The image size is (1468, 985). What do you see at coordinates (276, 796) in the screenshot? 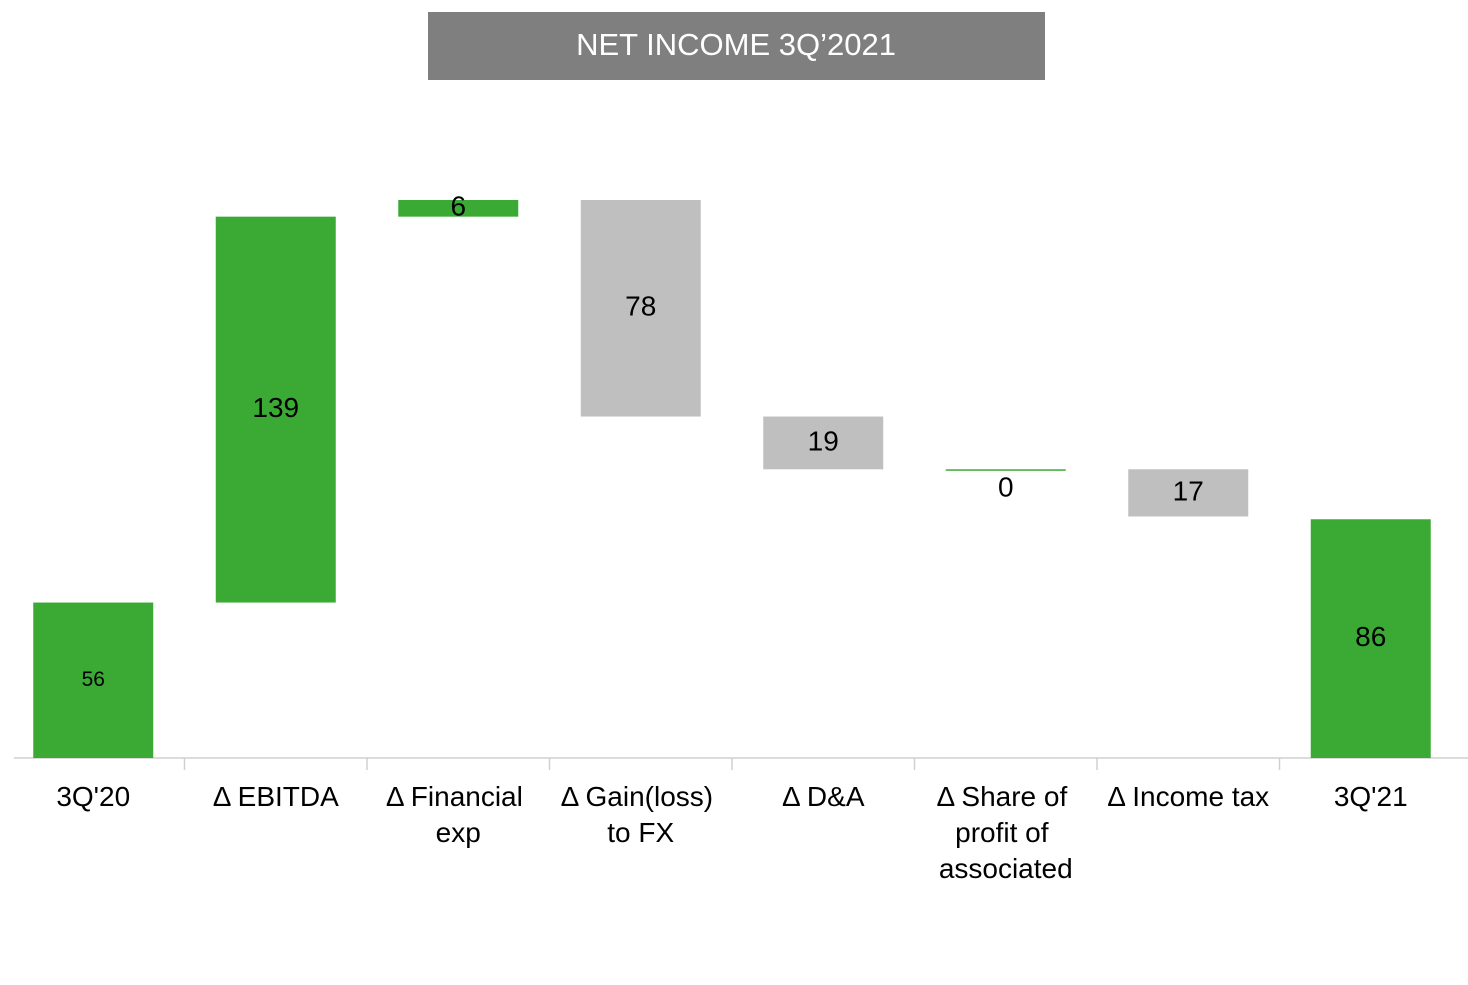
I see `x-tick-label: Δ EBITDA` at bounding box center [276, 796].